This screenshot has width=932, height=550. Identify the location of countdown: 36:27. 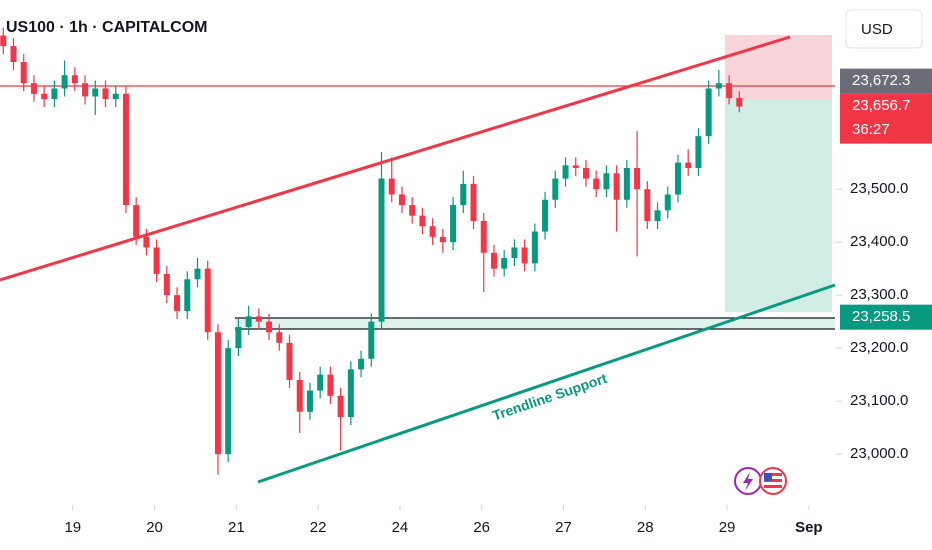
(871, 129).